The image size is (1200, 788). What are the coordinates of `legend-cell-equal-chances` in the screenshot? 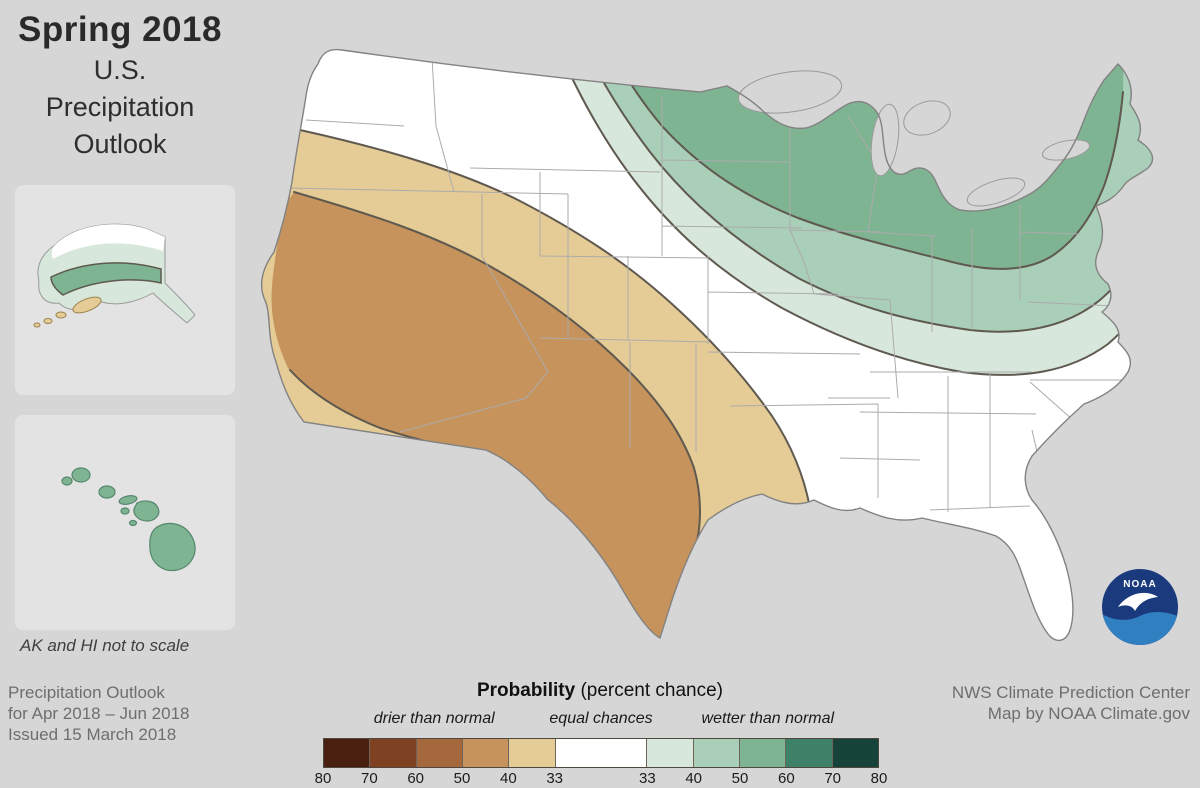 It's located at (600, 753).